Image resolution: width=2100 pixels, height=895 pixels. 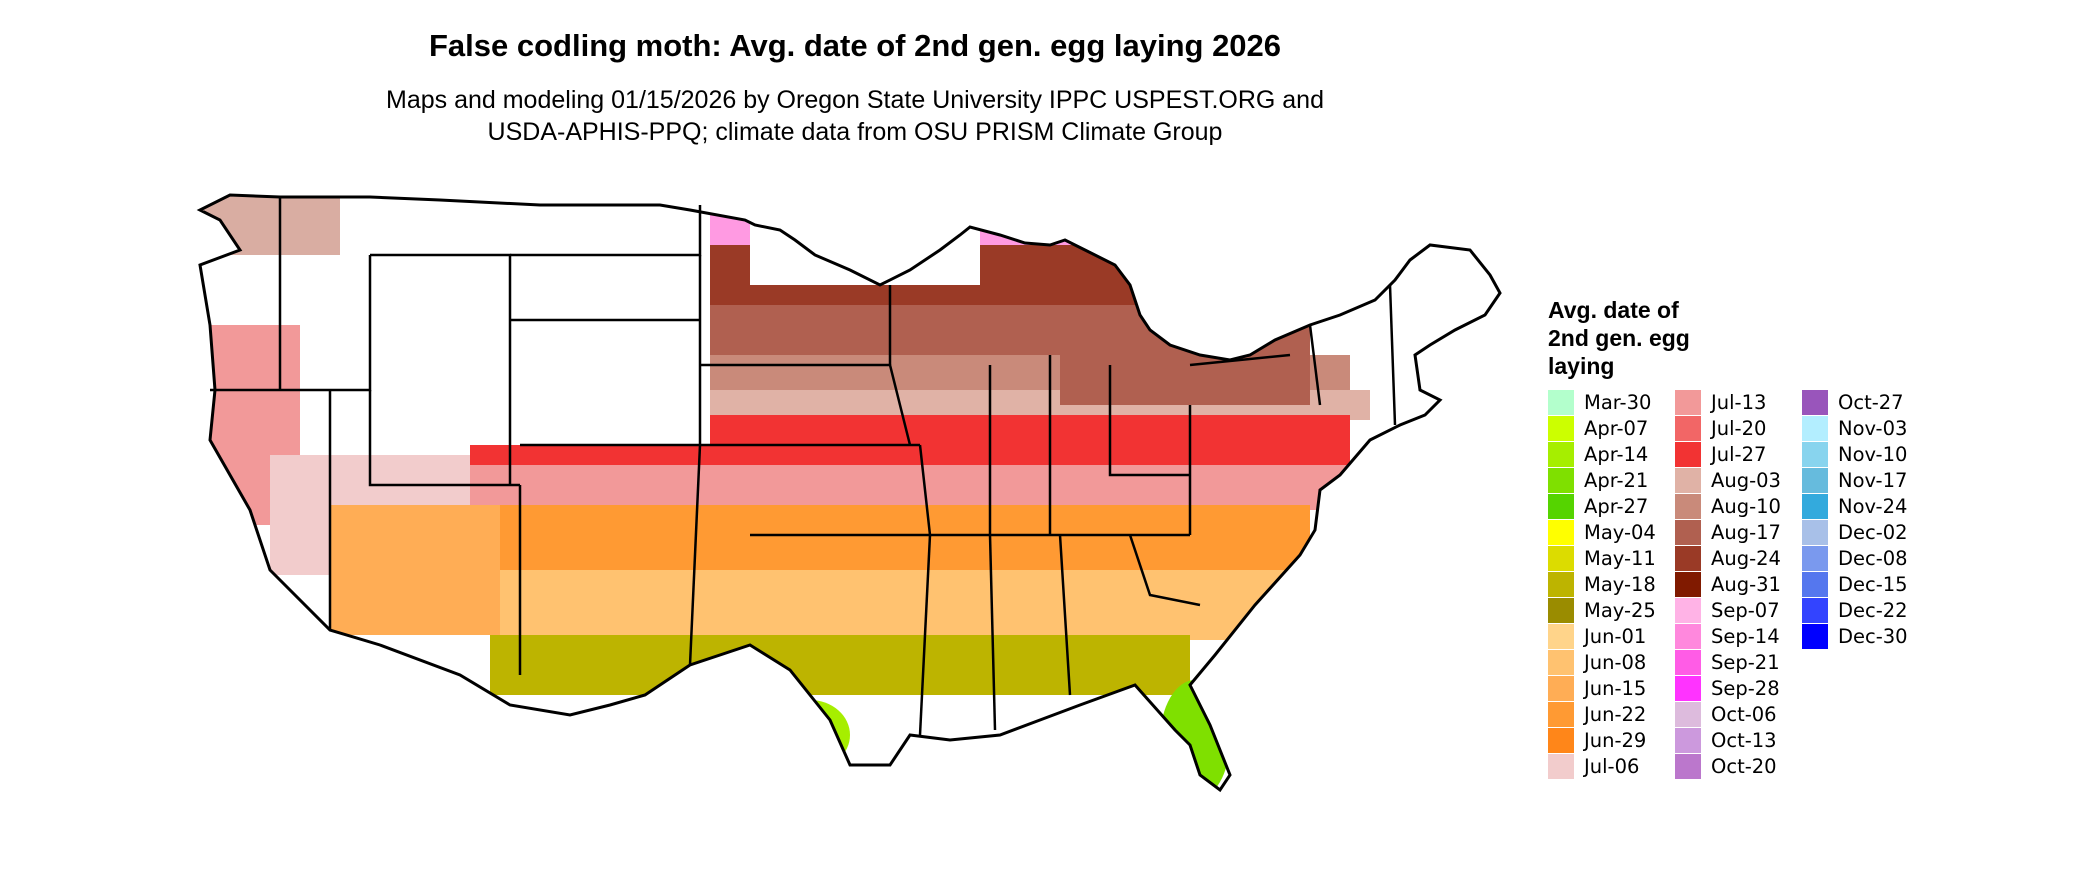 I want to click on legend-item: Dec-08, so click(x=1855, y=558).